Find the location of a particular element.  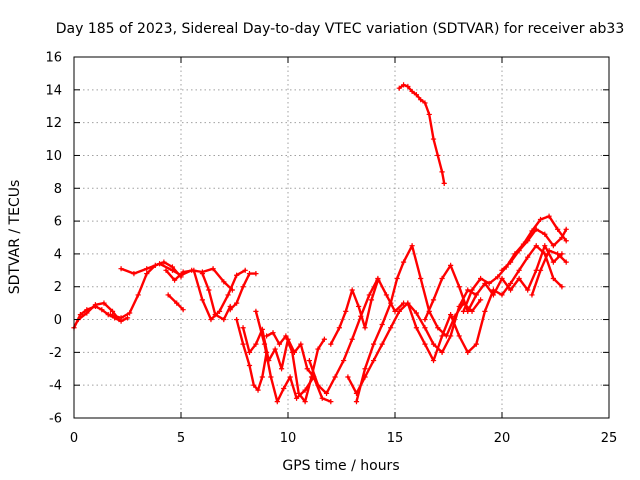

series-sat-f is located at coordinates (175, 302).